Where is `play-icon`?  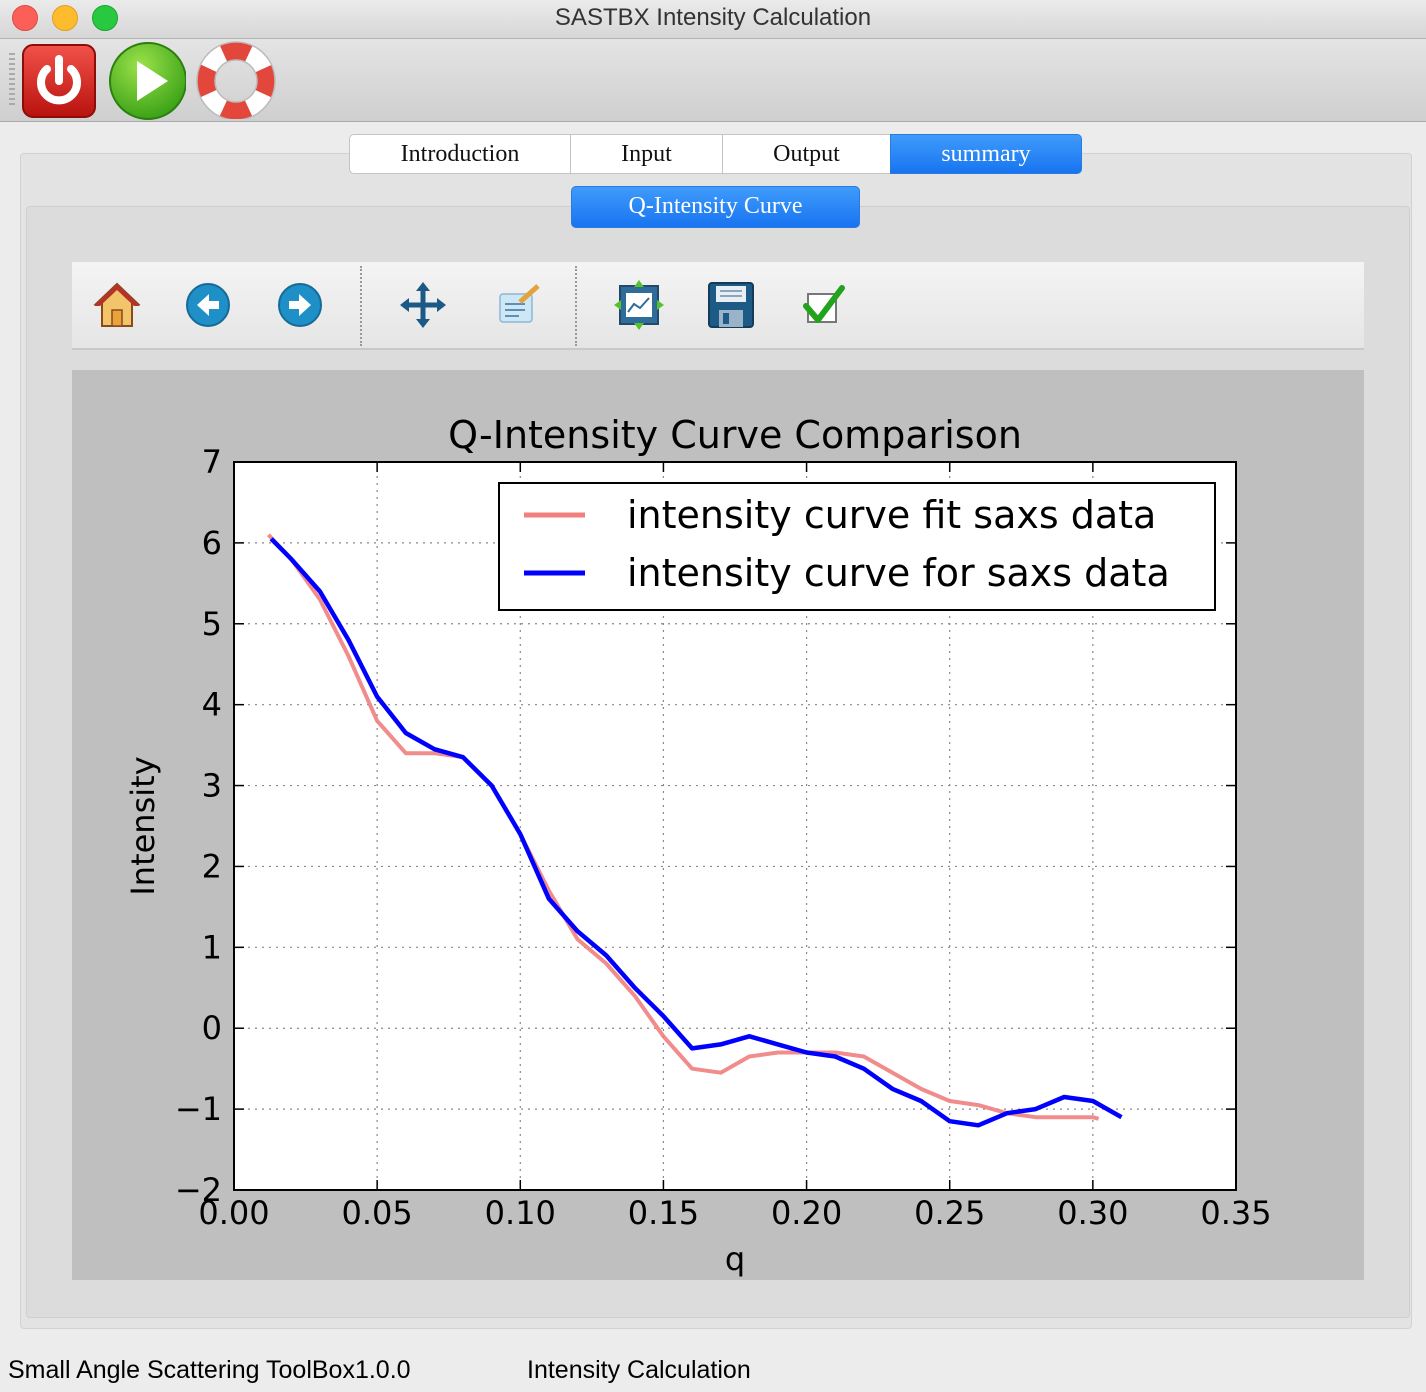
play-icon is located at coordinates (148, 81).